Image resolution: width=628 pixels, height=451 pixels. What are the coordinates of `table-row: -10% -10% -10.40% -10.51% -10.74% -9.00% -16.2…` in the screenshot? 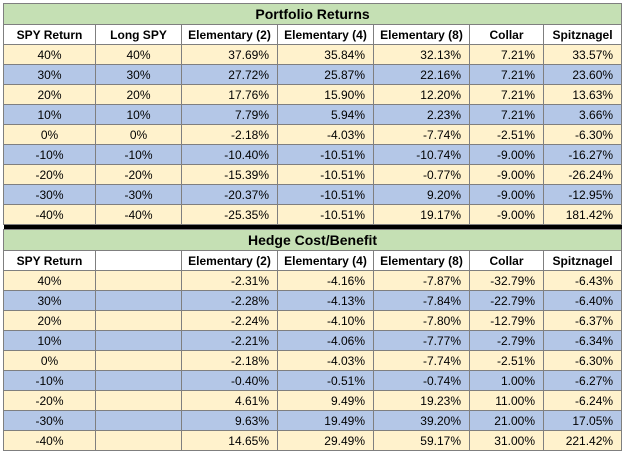 It's located at (313, 154).